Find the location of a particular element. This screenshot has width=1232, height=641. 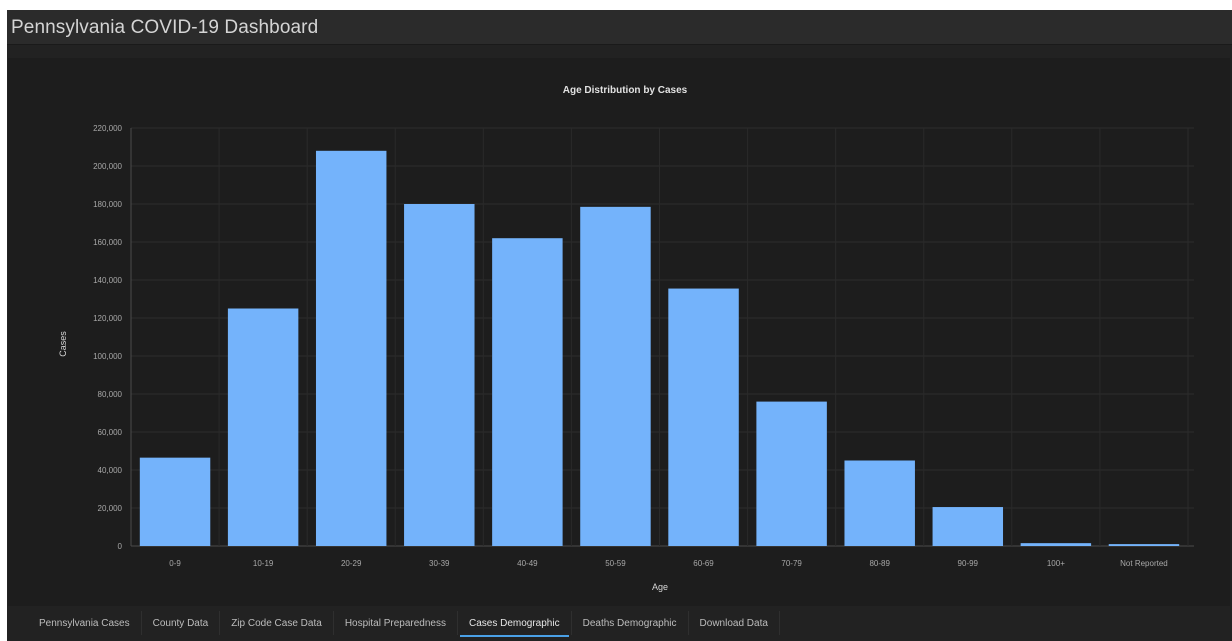

x-tick-label: 10-19 is located at coordinates (263, 563).